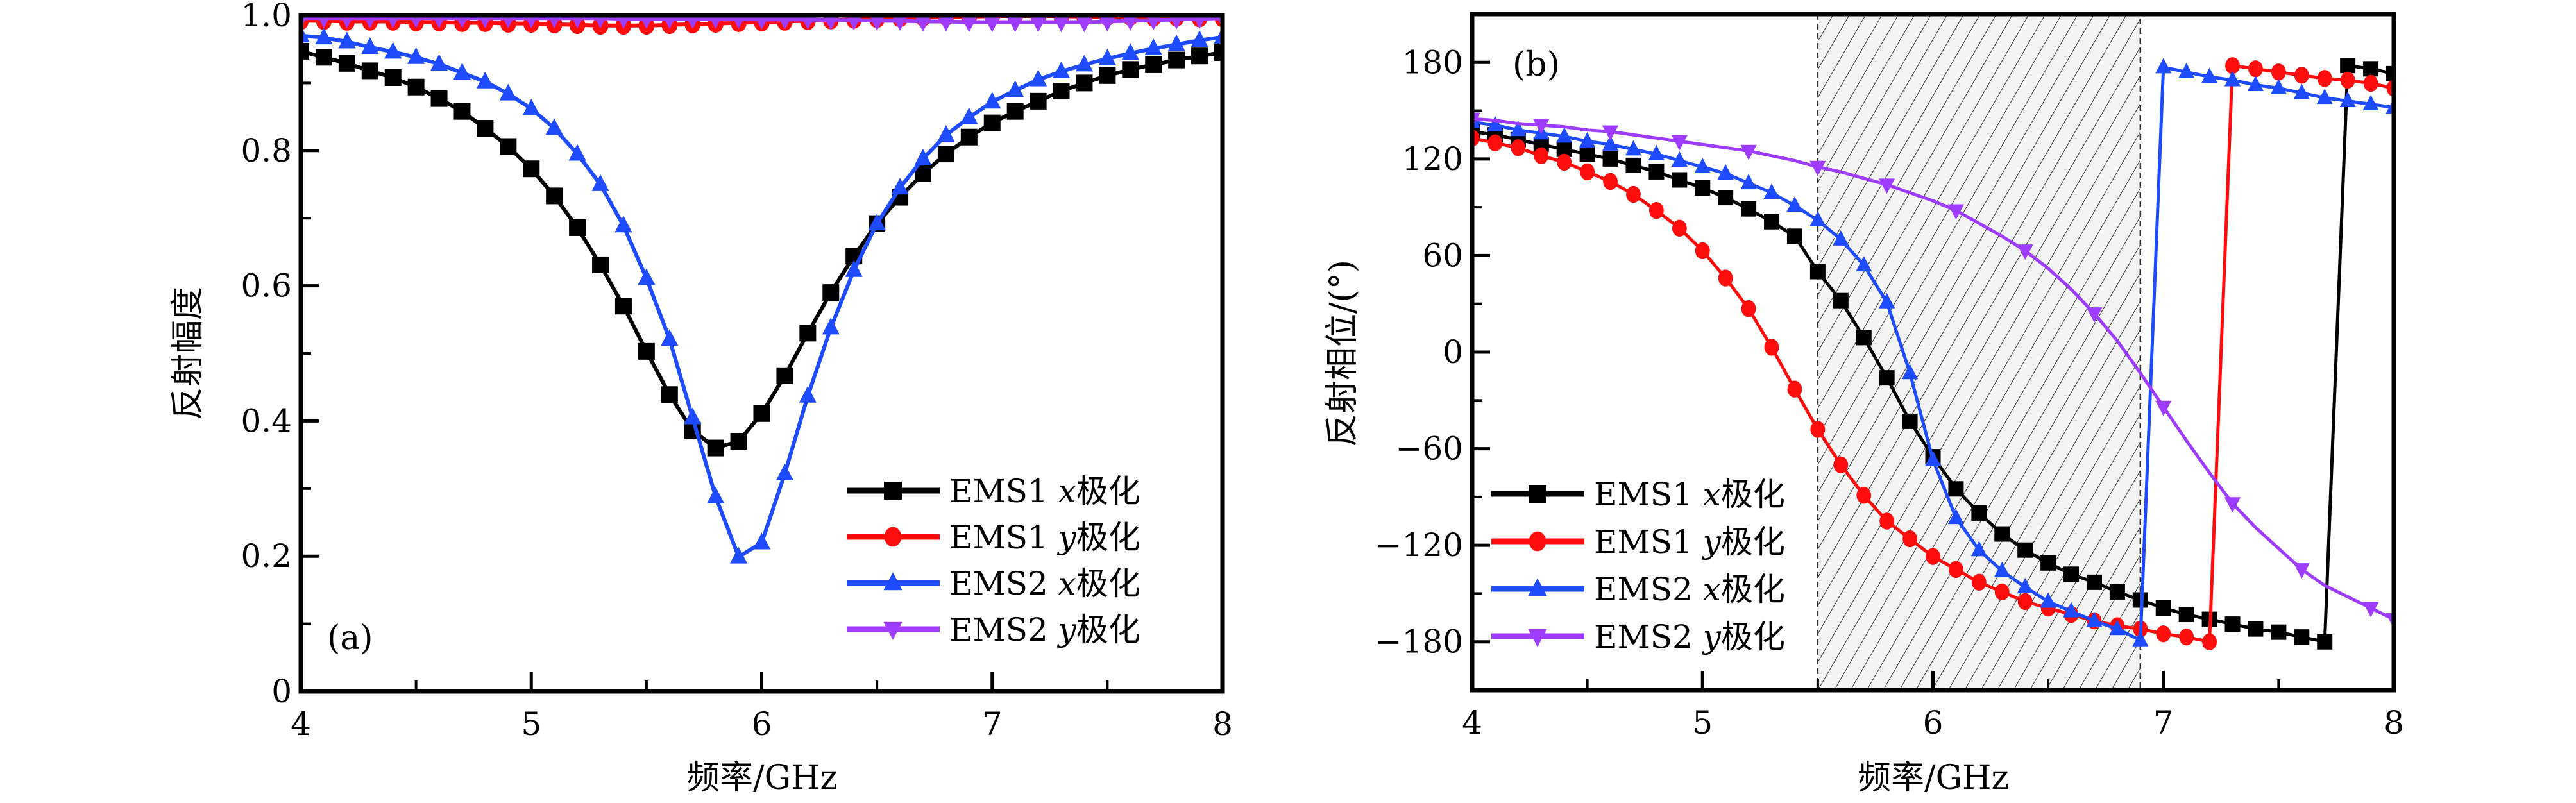  I want to click on x-tick-label: 4, so click(301, 724).